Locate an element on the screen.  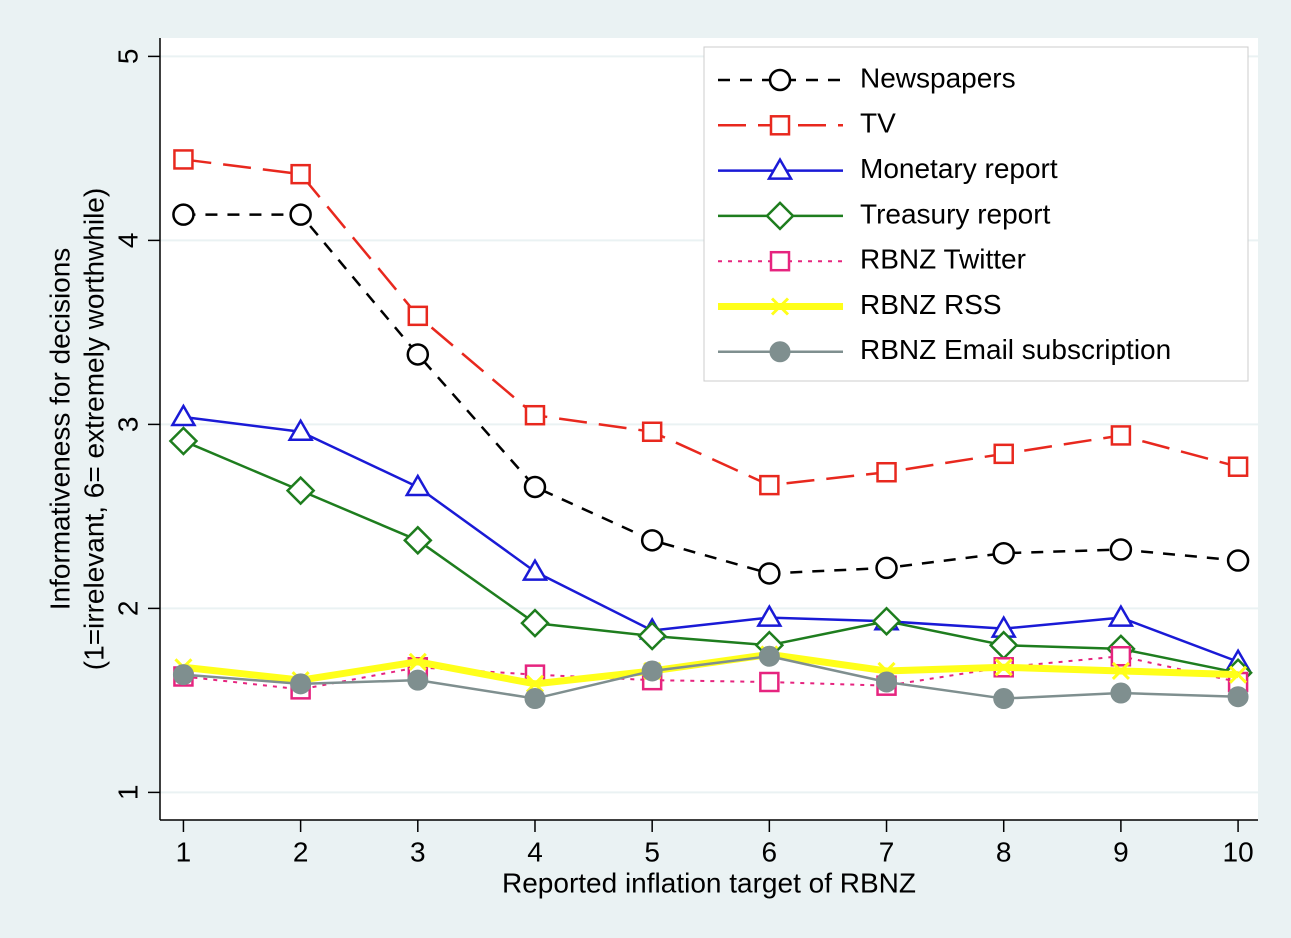
y-axis-title: (1=irrelevant, 6= extremely worthwhile) is located at coordinates (93, 429).